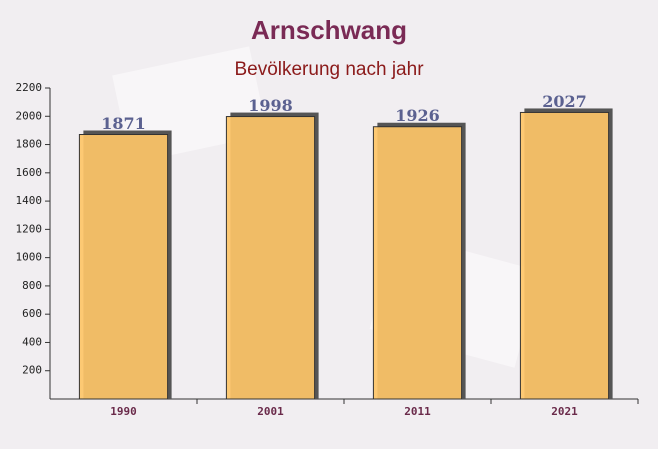 The image size is (658, 449). What do you see at coordinates (32, 285) in the screenshot?
I see `y-tick-label: 800` at bounding box center [32, 285].